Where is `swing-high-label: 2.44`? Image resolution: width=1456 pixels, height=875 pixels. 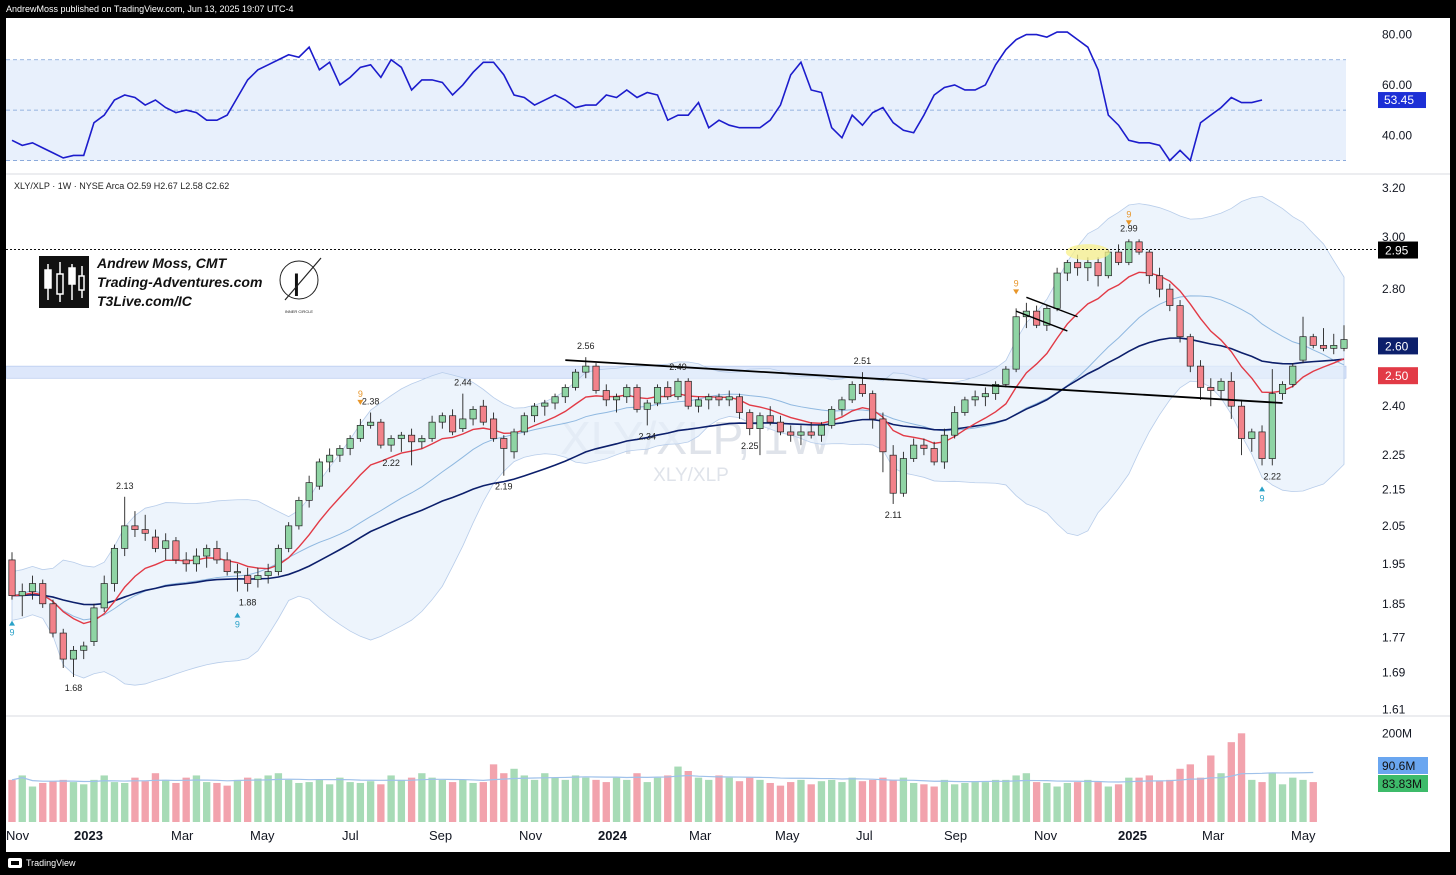
swing-high-label: 2.44 is located at coordinates (463, 383).